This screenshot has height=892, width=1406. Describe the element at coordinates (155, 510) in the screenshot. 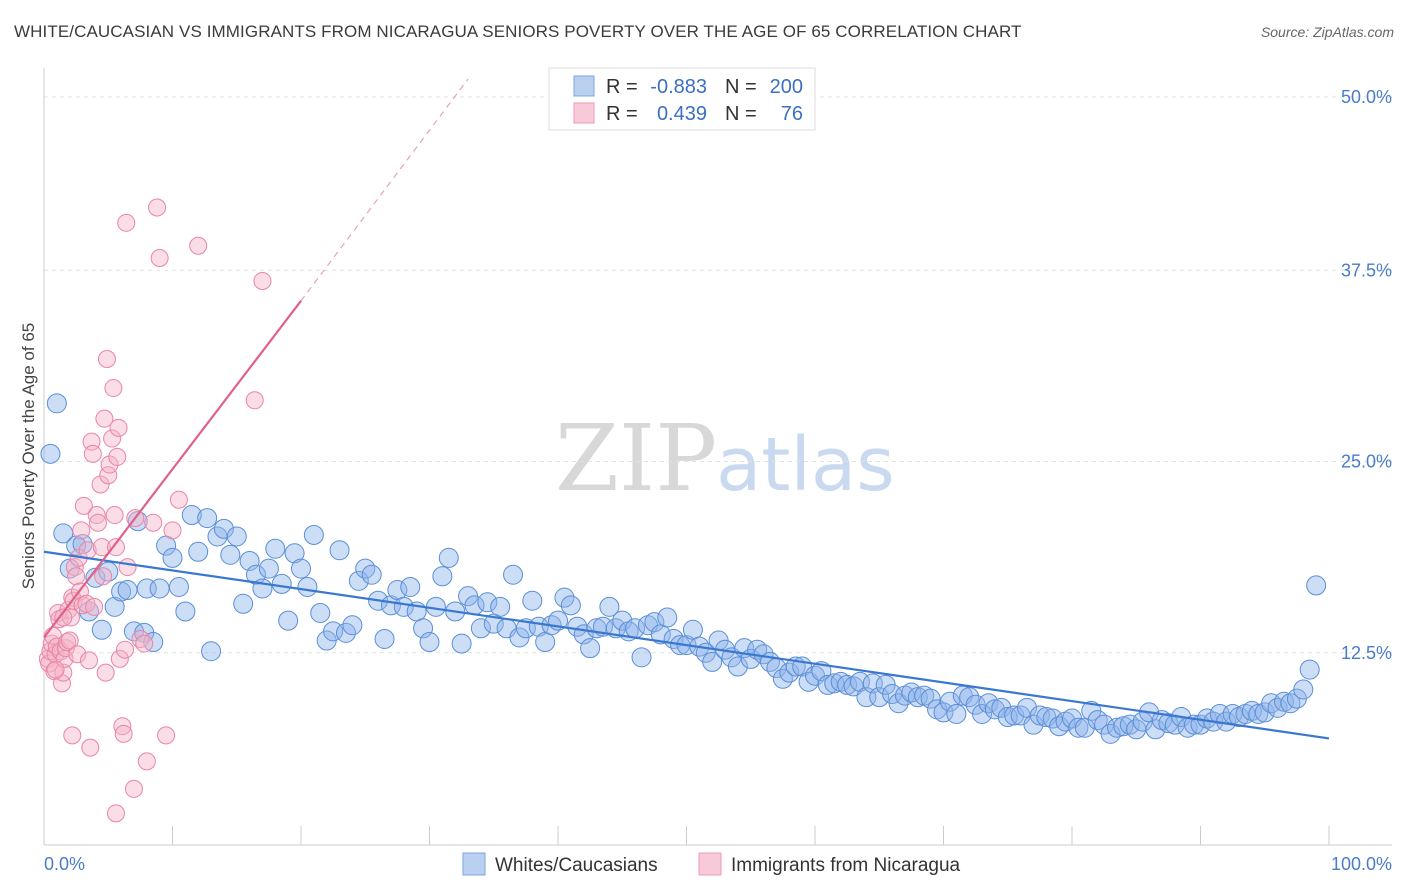

I see `series-nicaragua-points` at that location.